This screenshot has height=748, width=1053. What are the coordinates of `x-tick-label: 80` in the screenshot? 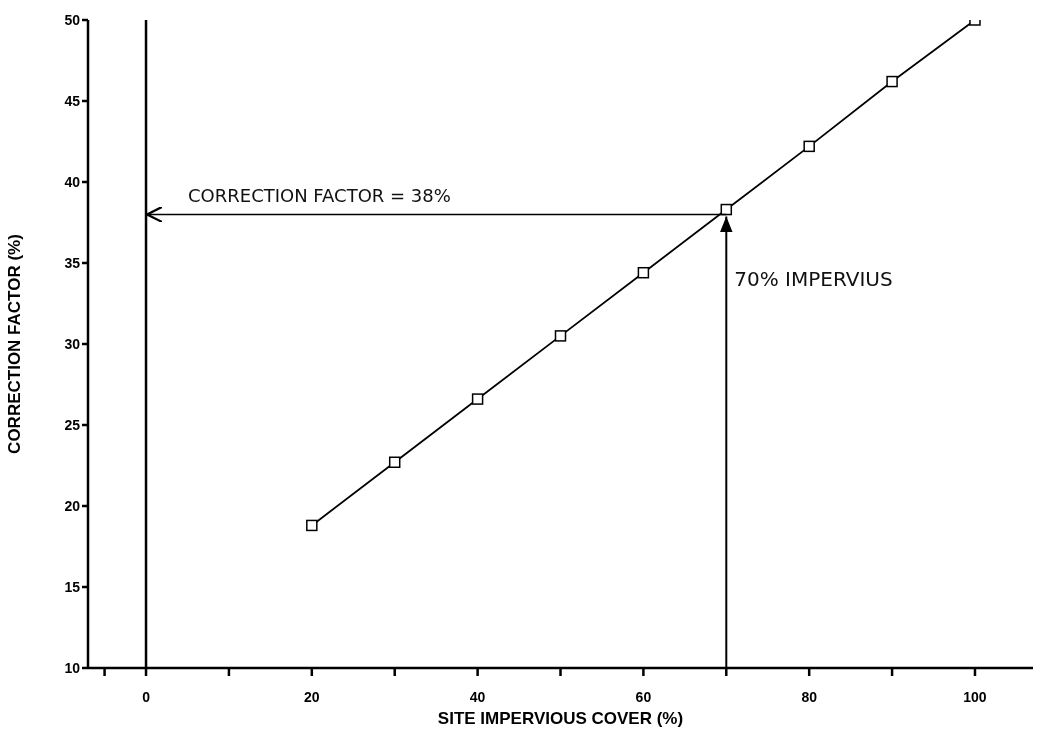 It's located at (809, 696).